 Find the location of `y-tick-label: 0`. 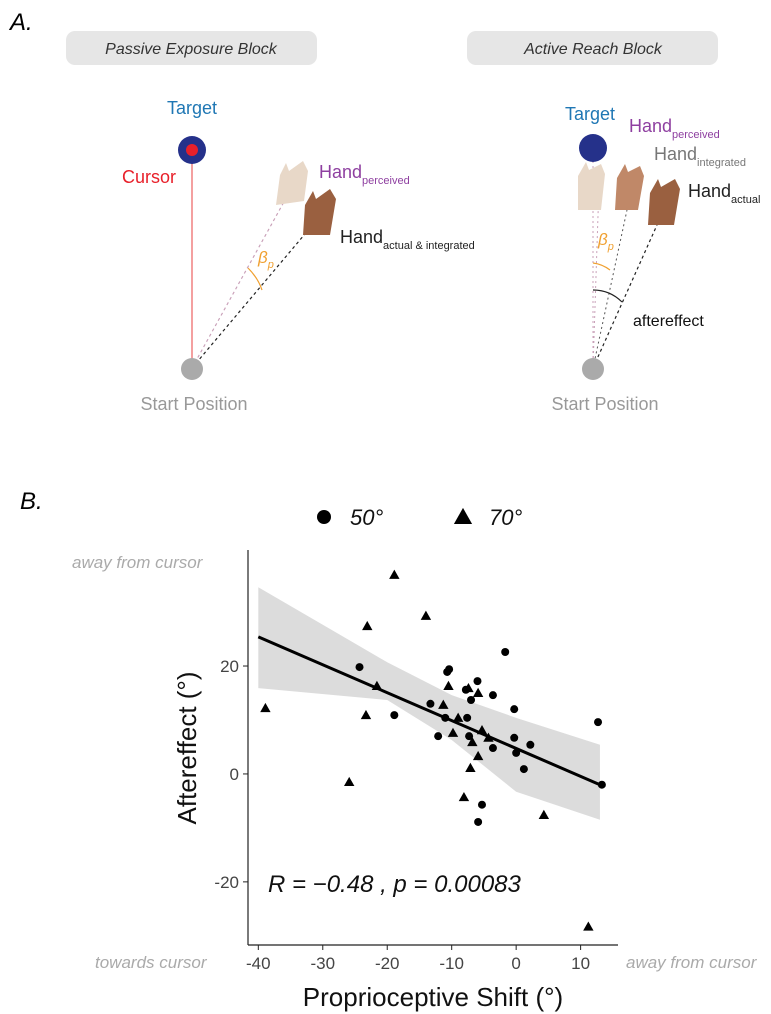

y-tick-label: 0 is located at coordinates (234, 774).